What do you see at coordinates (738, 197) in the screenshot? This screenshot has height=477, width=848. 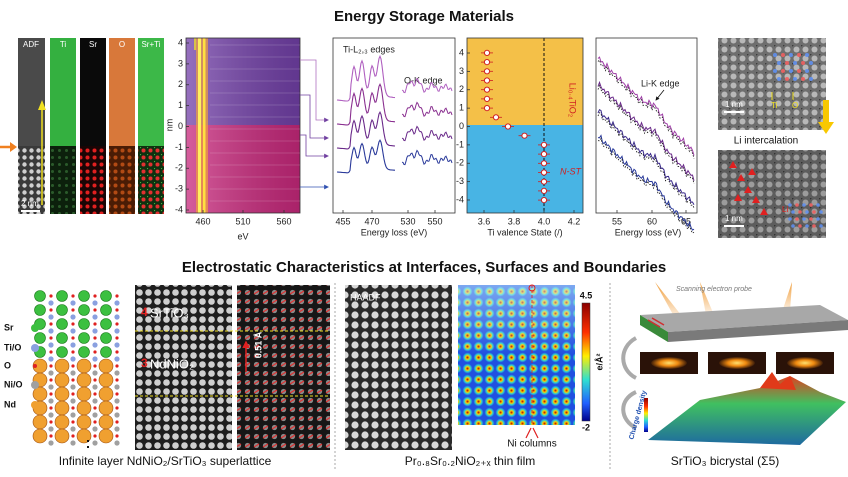 I see `li-marker` at bounding box center [738, 197].